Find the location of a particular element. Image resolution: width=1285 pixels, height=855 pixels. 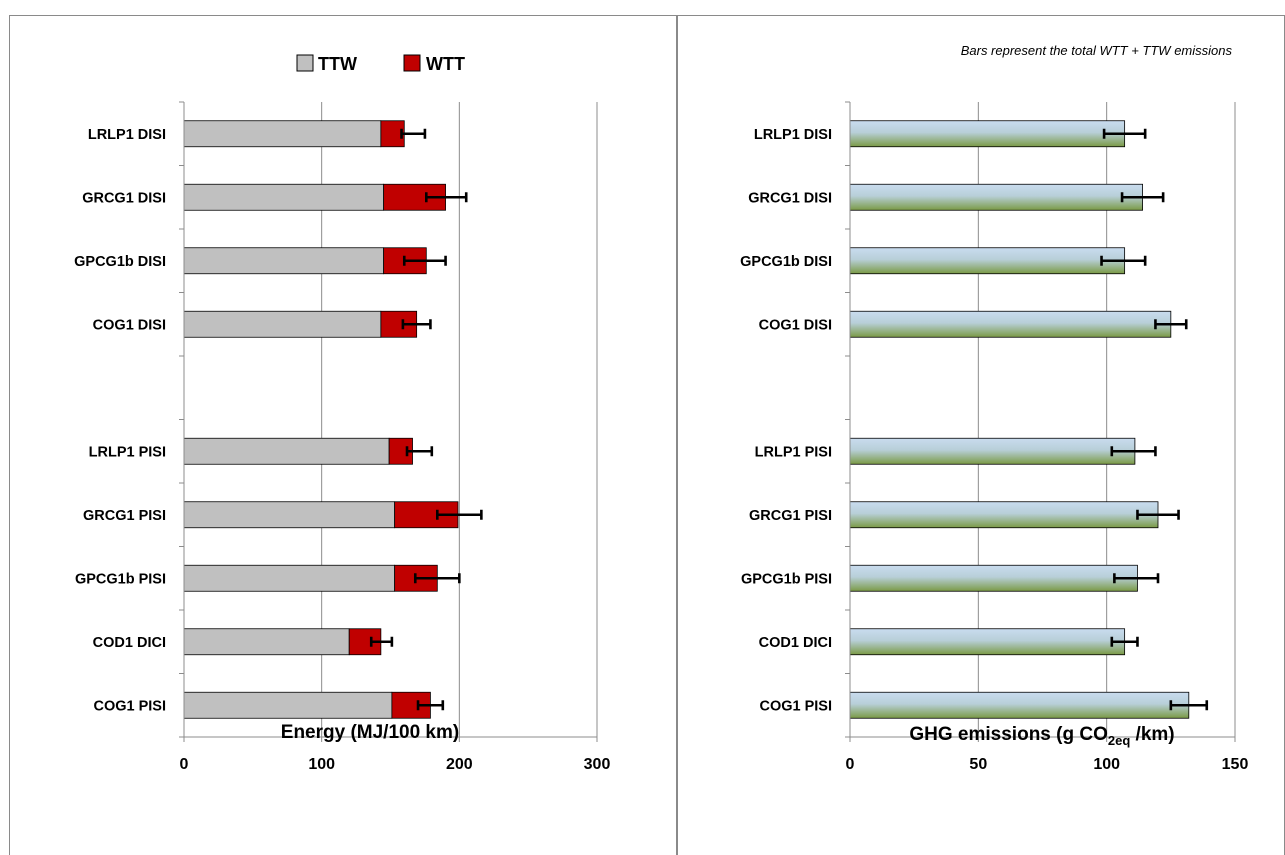

ghg-x-axis-title: GHG emissions (g CO2eq /km) is located at coordinates (1041, 736).